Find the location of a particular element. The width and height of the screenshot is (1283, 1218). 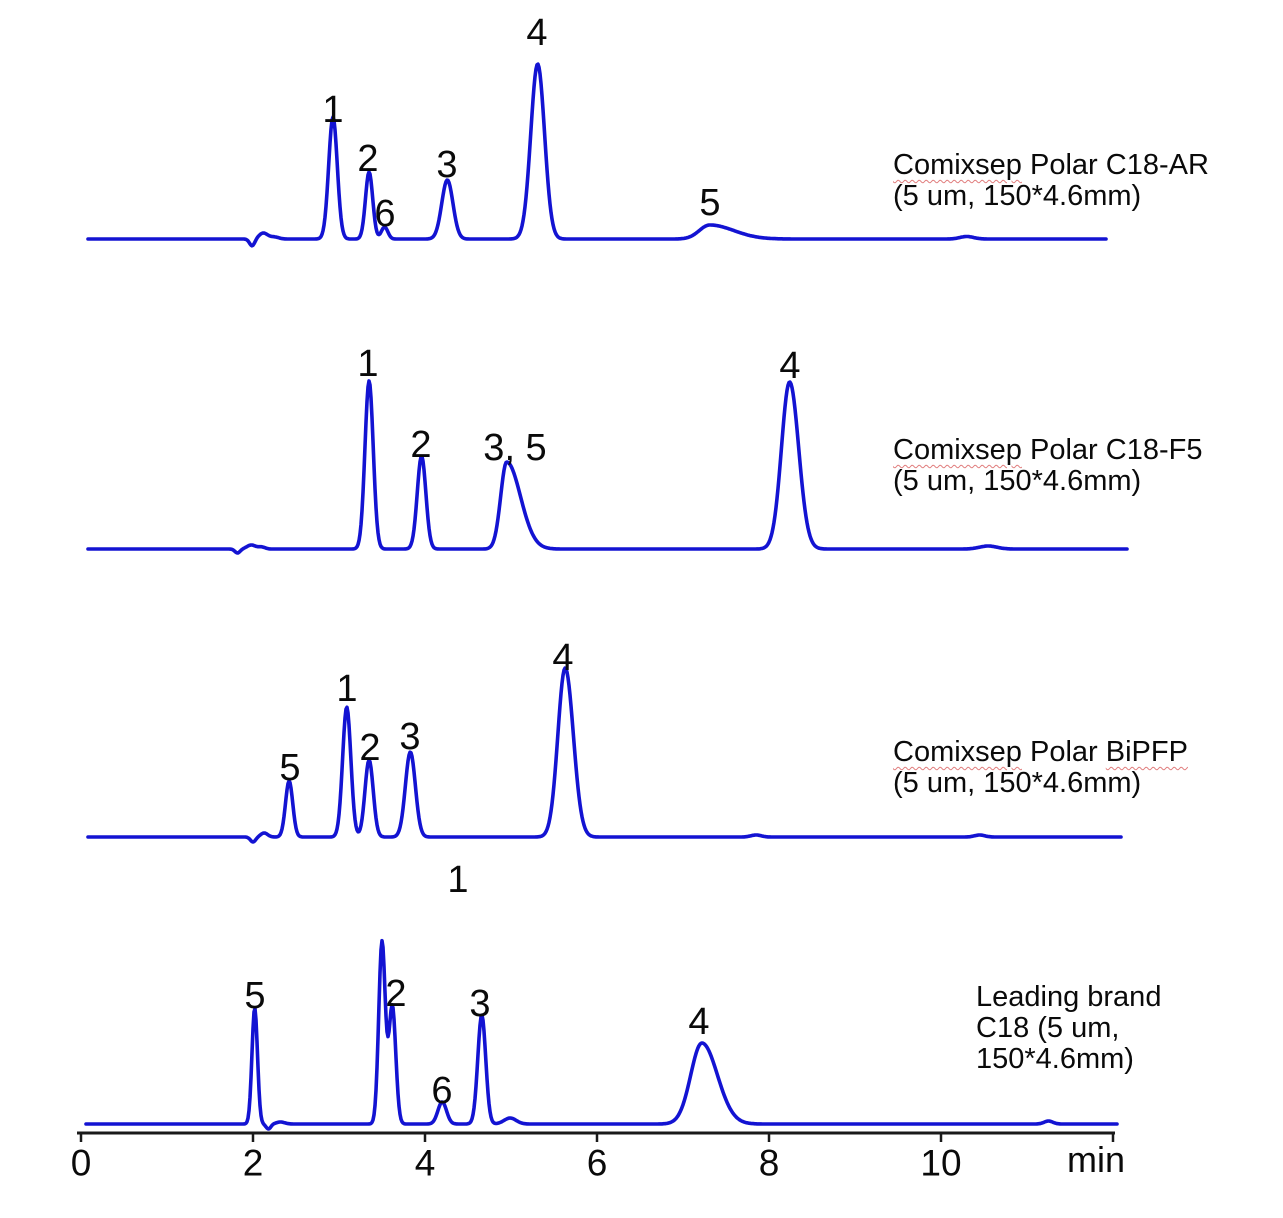

peak-label-comixsep-polar-c18-ar-2: 2 is located at coordinates (368, 159).